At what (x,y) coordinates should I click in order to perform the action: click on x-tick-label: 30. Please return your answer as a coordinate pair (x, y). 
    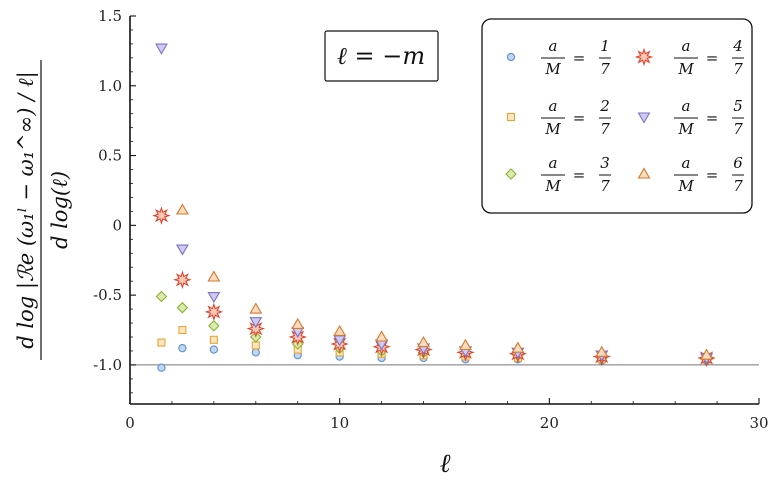
    Looking at the image, I should click on (758, 423).